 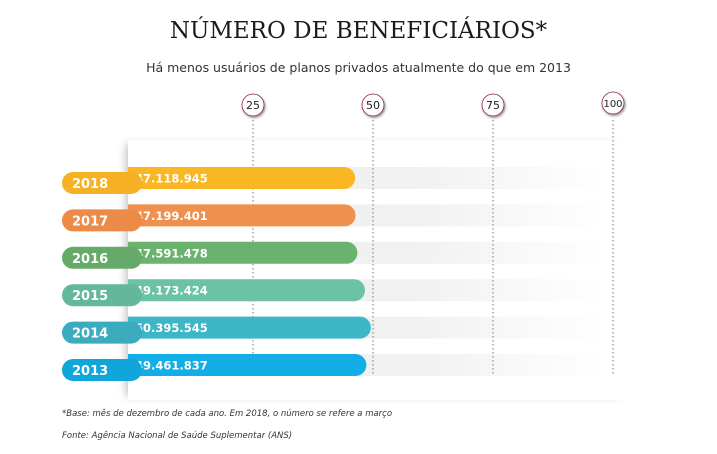 I want to click on bar-value-label: 50.395.545, so click(x=171, y=328).